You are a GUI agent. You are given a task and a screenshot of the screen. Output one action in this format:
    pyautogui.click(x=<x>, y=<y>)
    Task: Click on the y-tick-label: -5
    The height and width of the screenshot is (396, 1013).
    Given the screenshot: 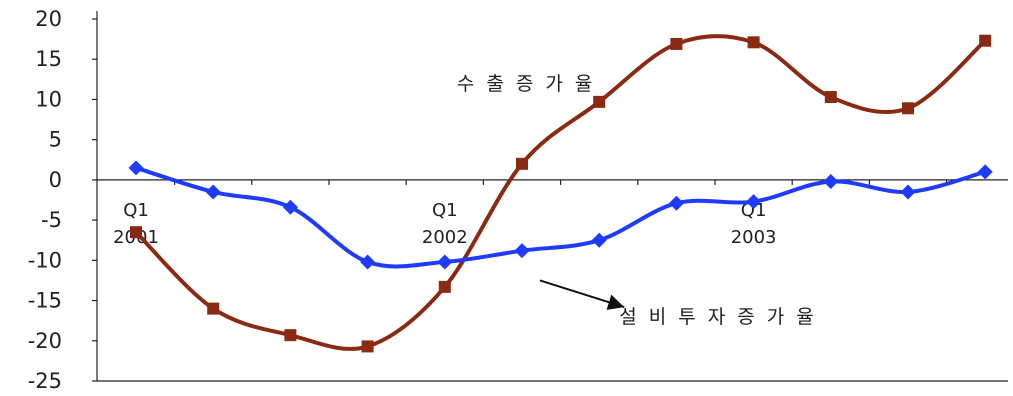 What is the action you would take?
    pyautogui.click(x=51, y=220)
    